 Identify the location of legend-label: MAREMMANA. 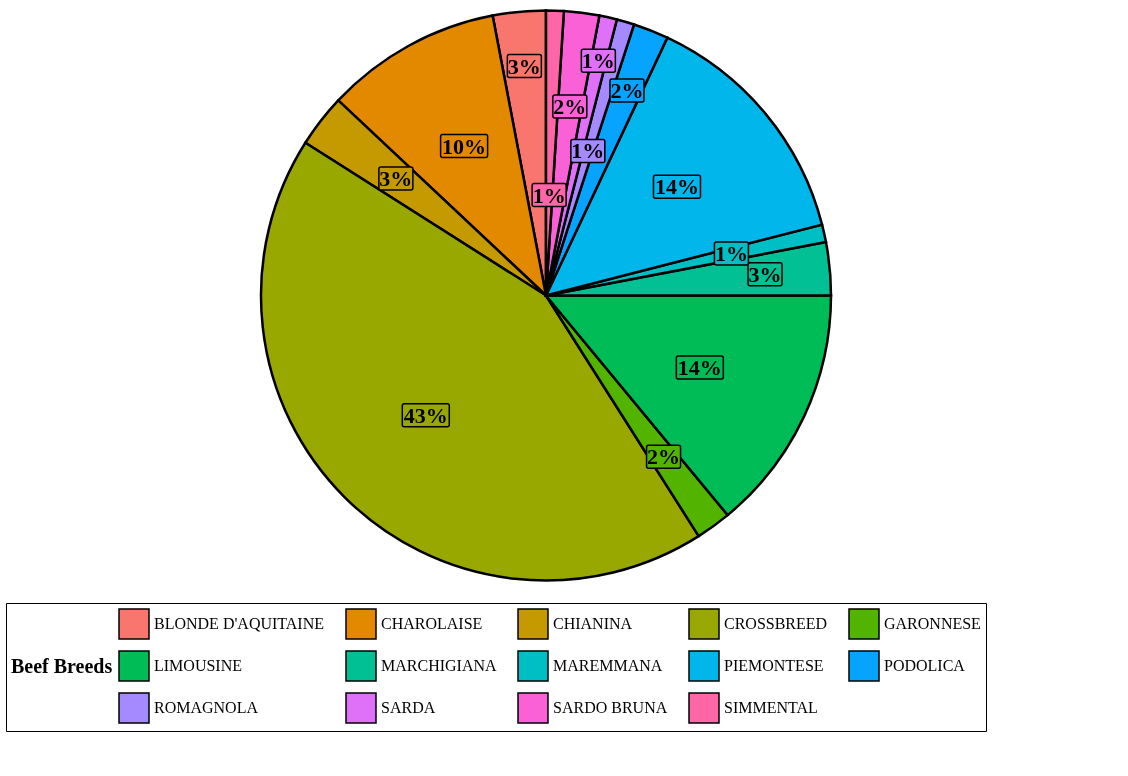
(608, 665).